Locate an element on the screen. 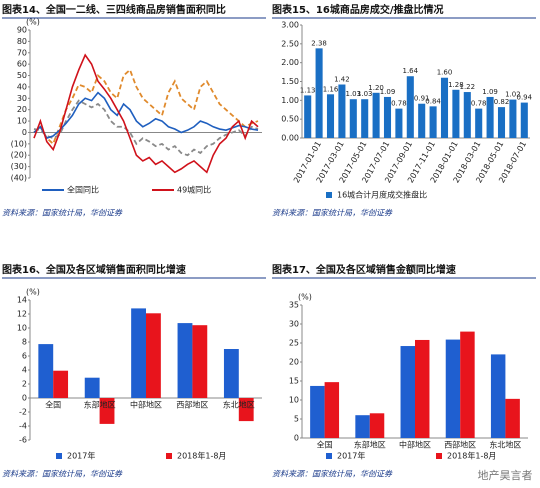 This screenshot has height=488, width=540. chart-title: 图表17、全国及各区域销售金额同比增速 is located at coordinates (364, 269).